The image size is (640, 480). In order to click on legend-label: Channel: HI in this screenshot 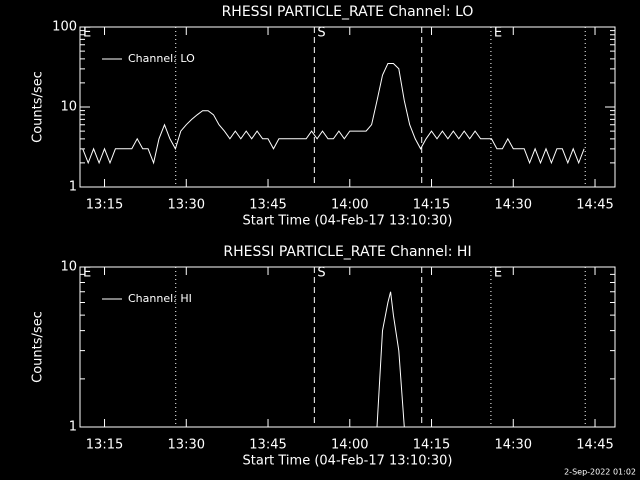, I will do `click(160, 298)`.